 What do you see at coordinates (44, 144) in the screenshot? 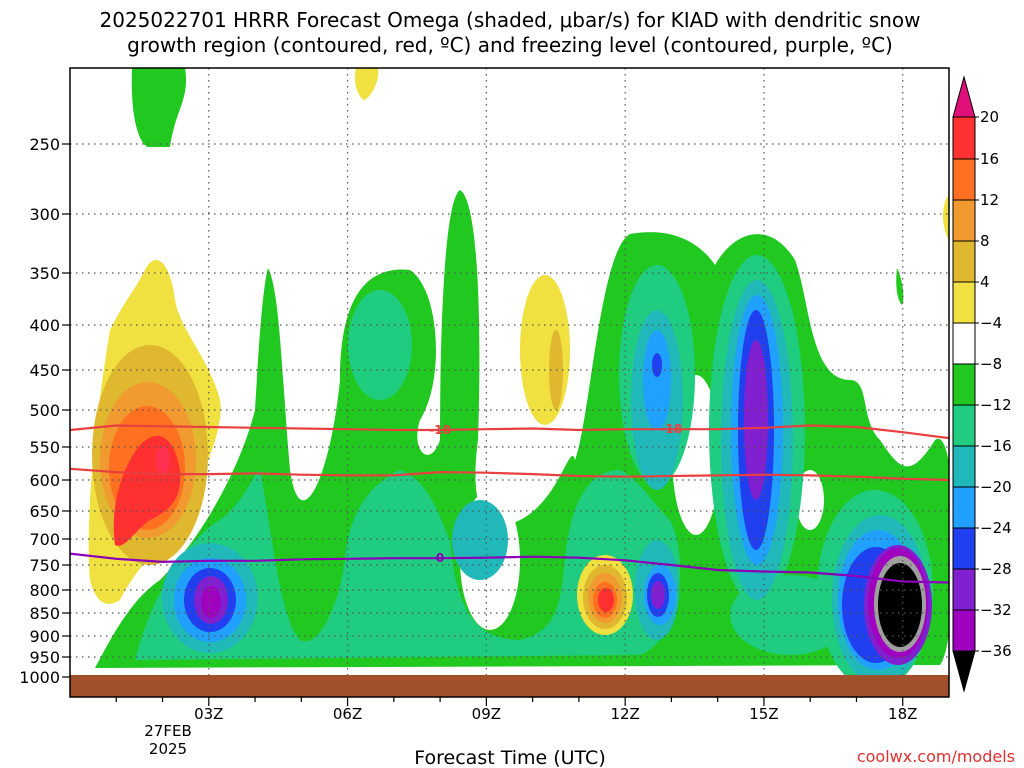
I see `y-tick-label: 250` at bounding box center [44, 144].